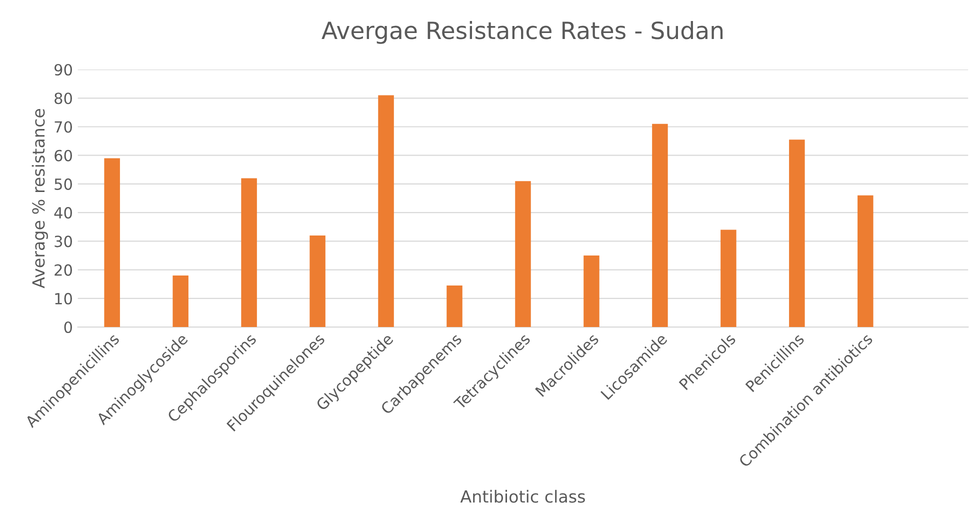 The image size is (973, 515). Describe the element at coordinates (522, 496) in the screenshot. I see `x-axis-title: Antibiotic class` at that location.